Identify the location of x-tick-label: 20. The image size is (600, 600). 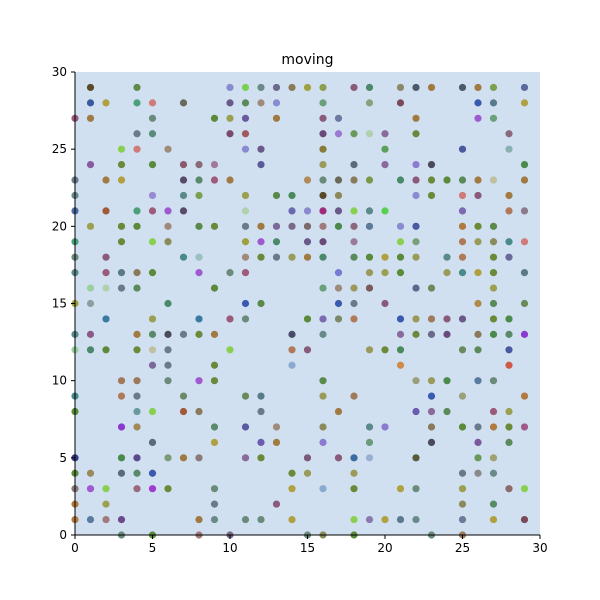
(384, 548).